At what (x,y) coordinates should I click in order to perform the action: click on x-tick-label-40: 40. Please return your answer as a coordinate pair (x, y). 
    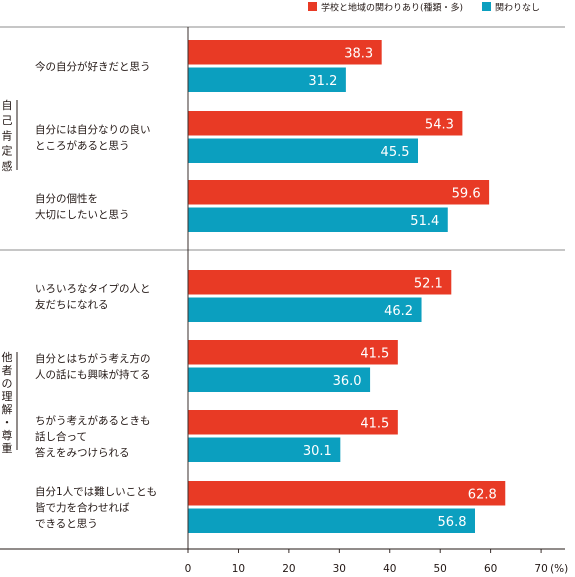
    Looking at the image, I should click on (389, 569).